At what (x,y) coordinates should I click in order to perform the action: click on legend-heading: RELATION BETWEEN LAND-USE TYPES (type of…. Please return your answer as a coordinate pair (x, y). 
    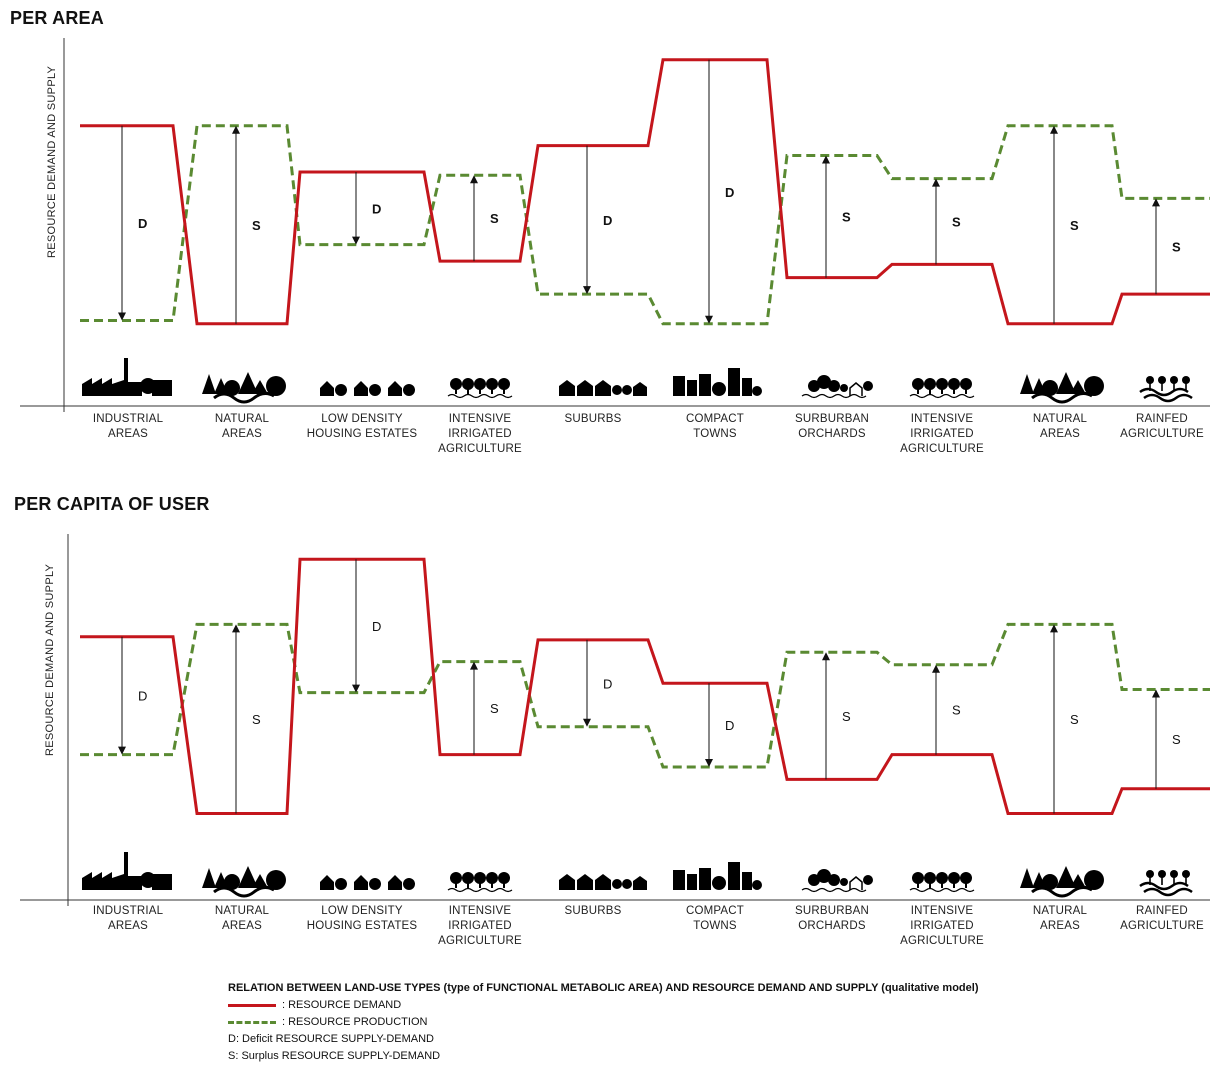
    Looking at the image, I should click on (603, 988).